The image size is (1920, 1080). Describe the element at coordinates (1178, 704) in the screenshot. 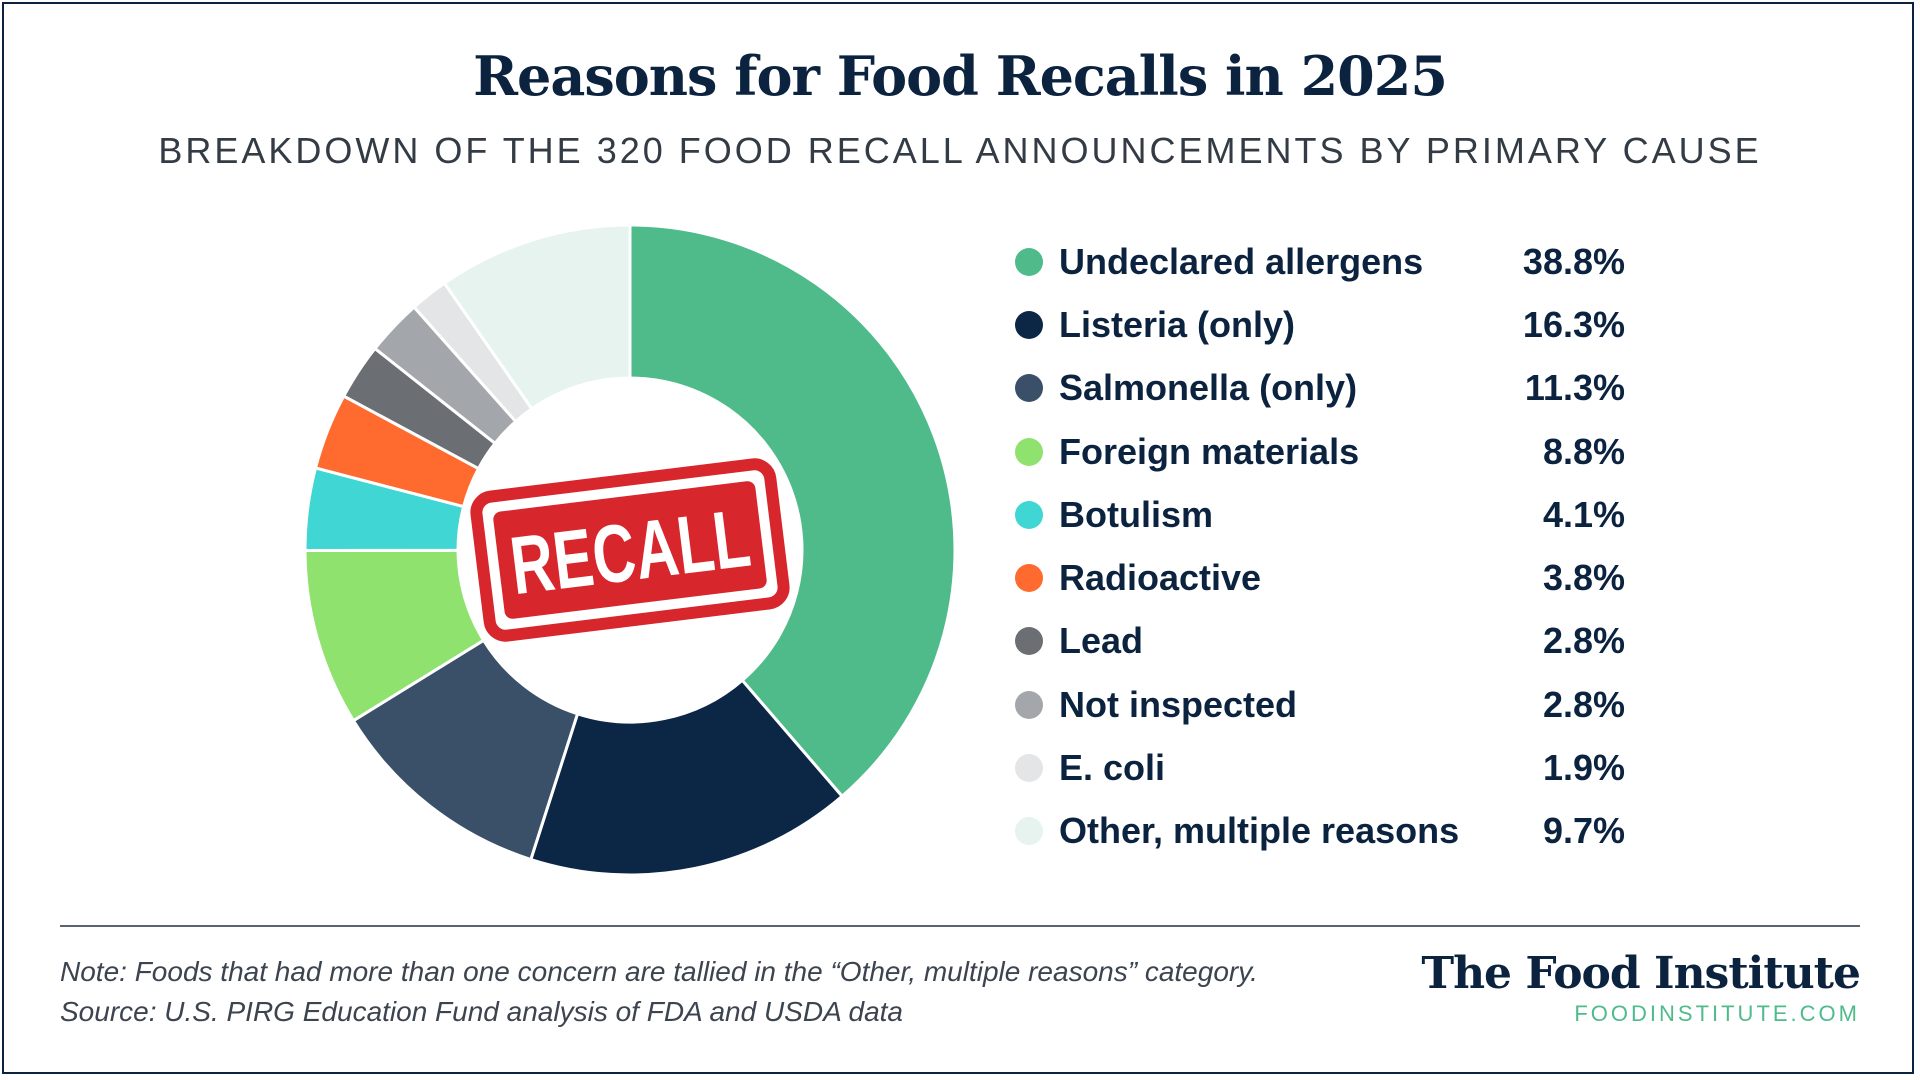

I see `legend-label: Not inspected` at that location.